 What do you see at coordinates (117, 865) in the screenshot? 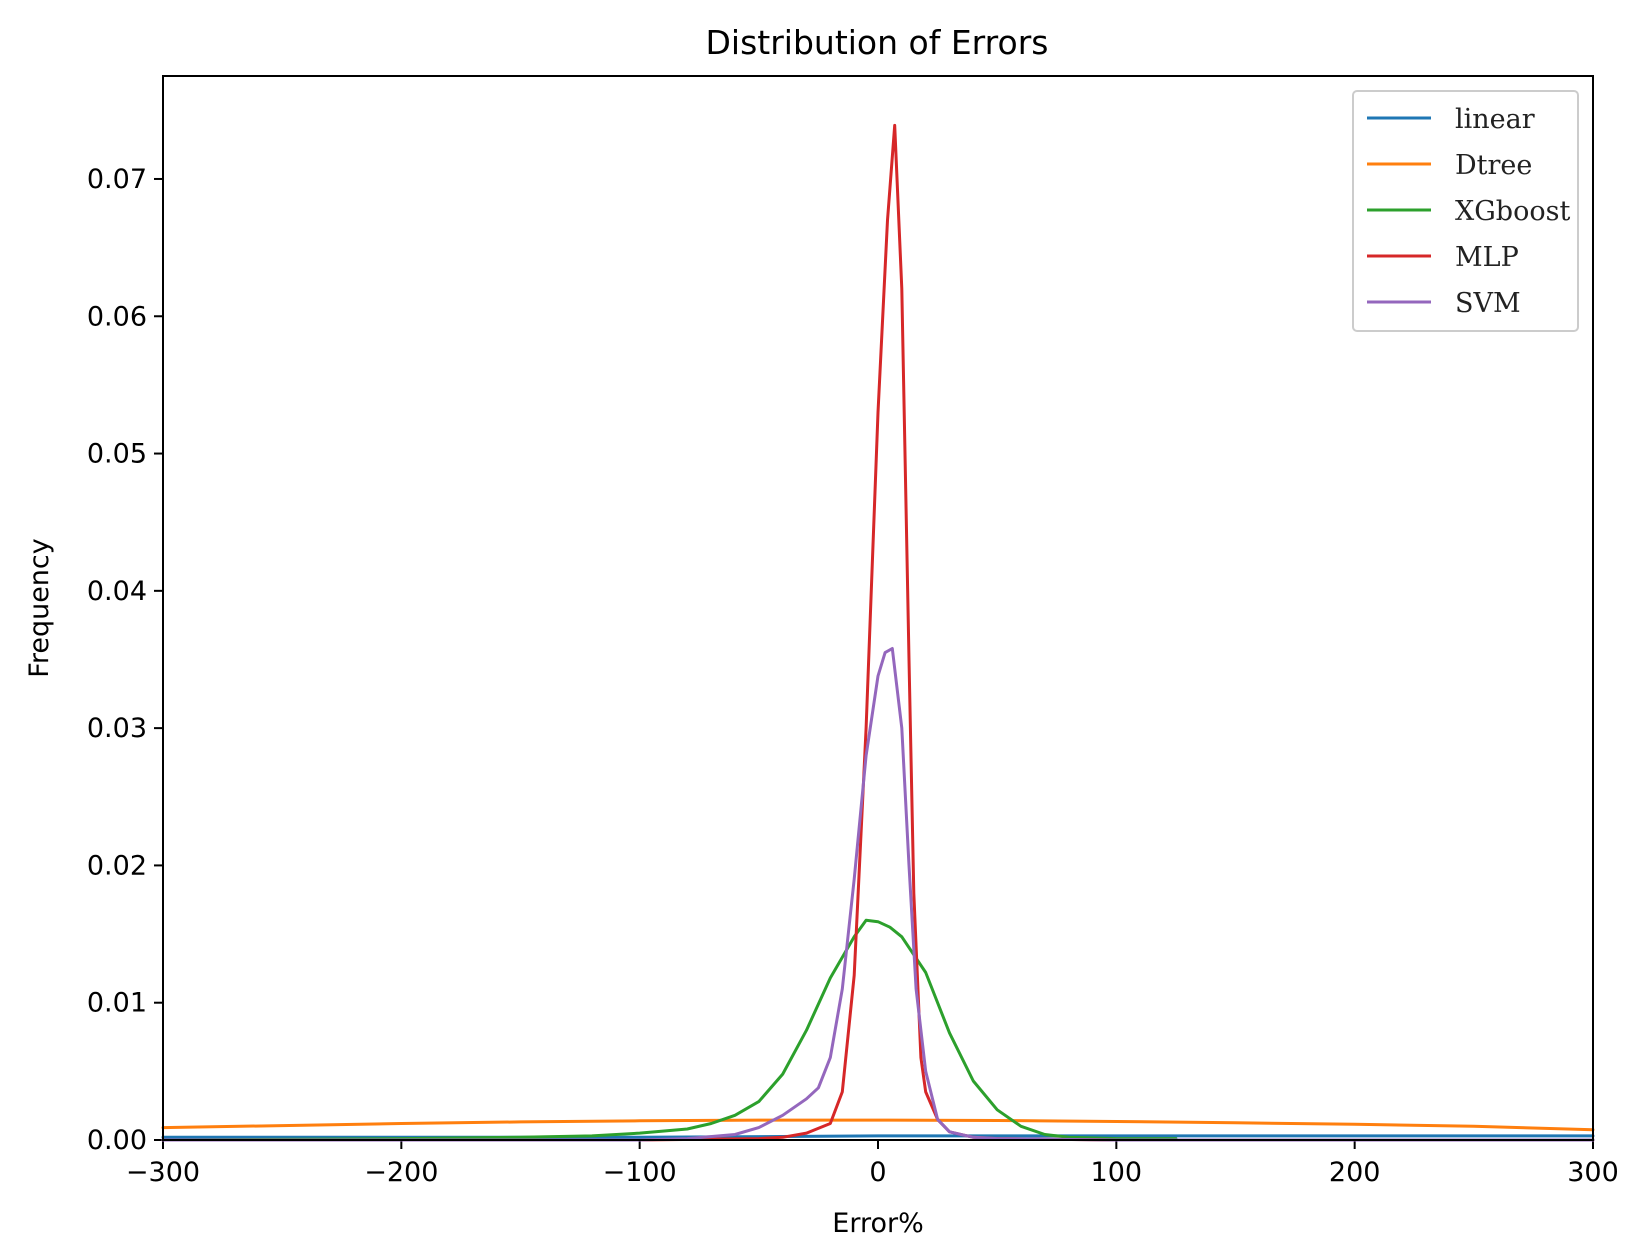
I see `y-tick-label: 0.02` at bounding box center [117, 865].